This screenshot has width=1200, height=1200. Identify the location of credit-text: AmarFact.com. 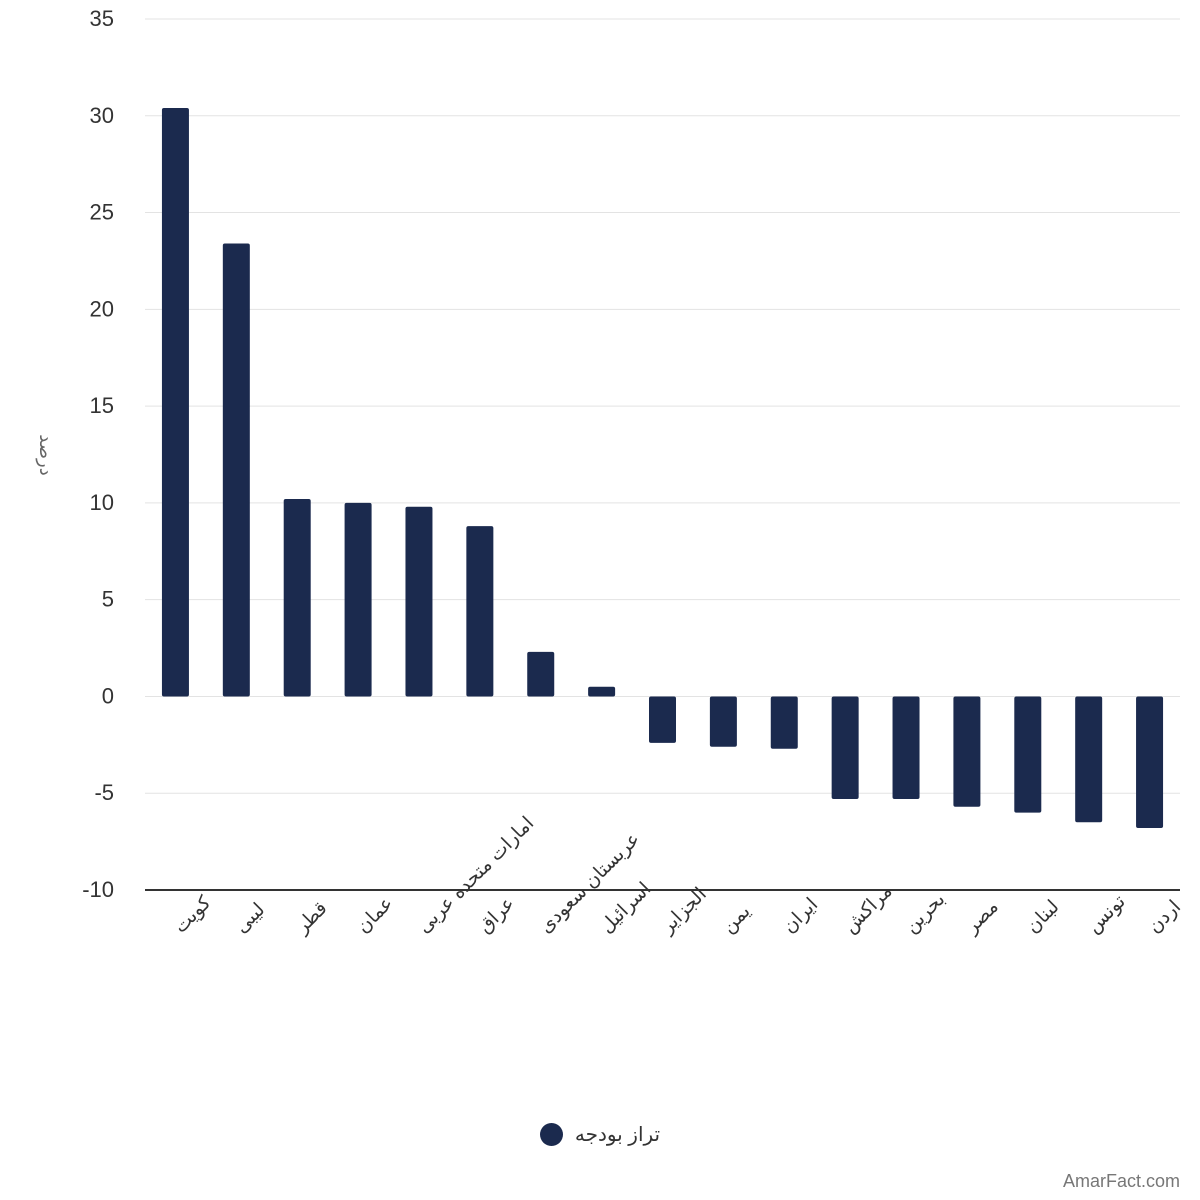
(1121, 1181).